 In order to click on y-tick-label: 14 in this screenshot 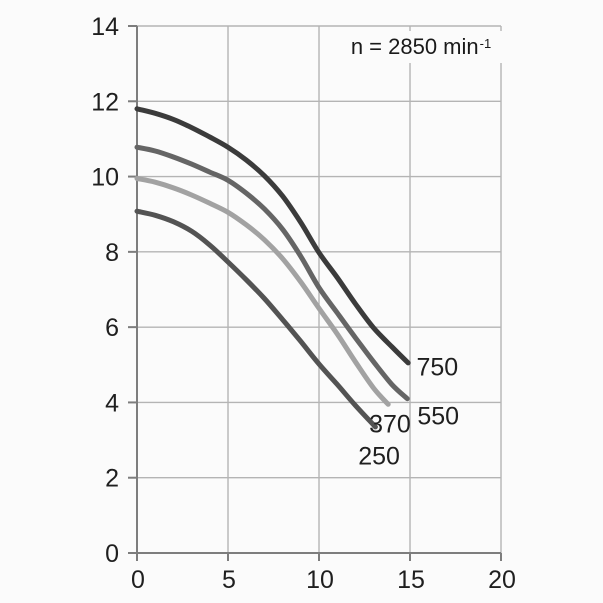, I will do `click(105, 27)`.